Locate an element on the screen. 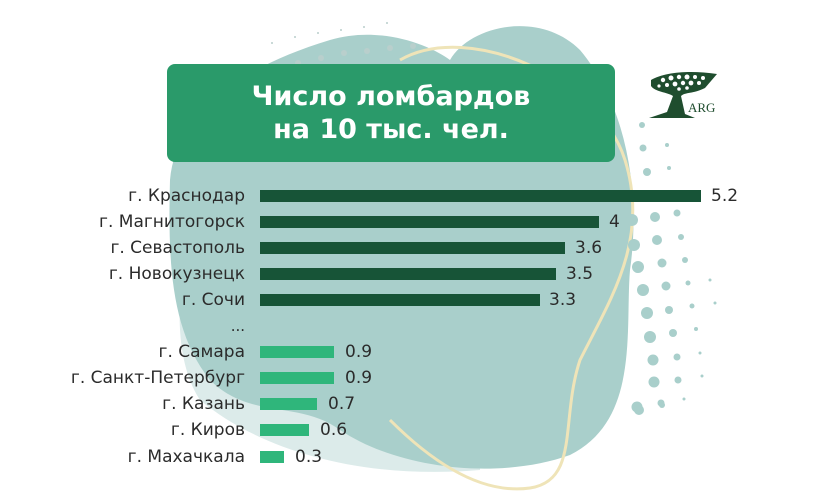 This screenshot has width=830, height=492. chart-row: г. Краснодар 5.2 is located at coordinates (415, 196).